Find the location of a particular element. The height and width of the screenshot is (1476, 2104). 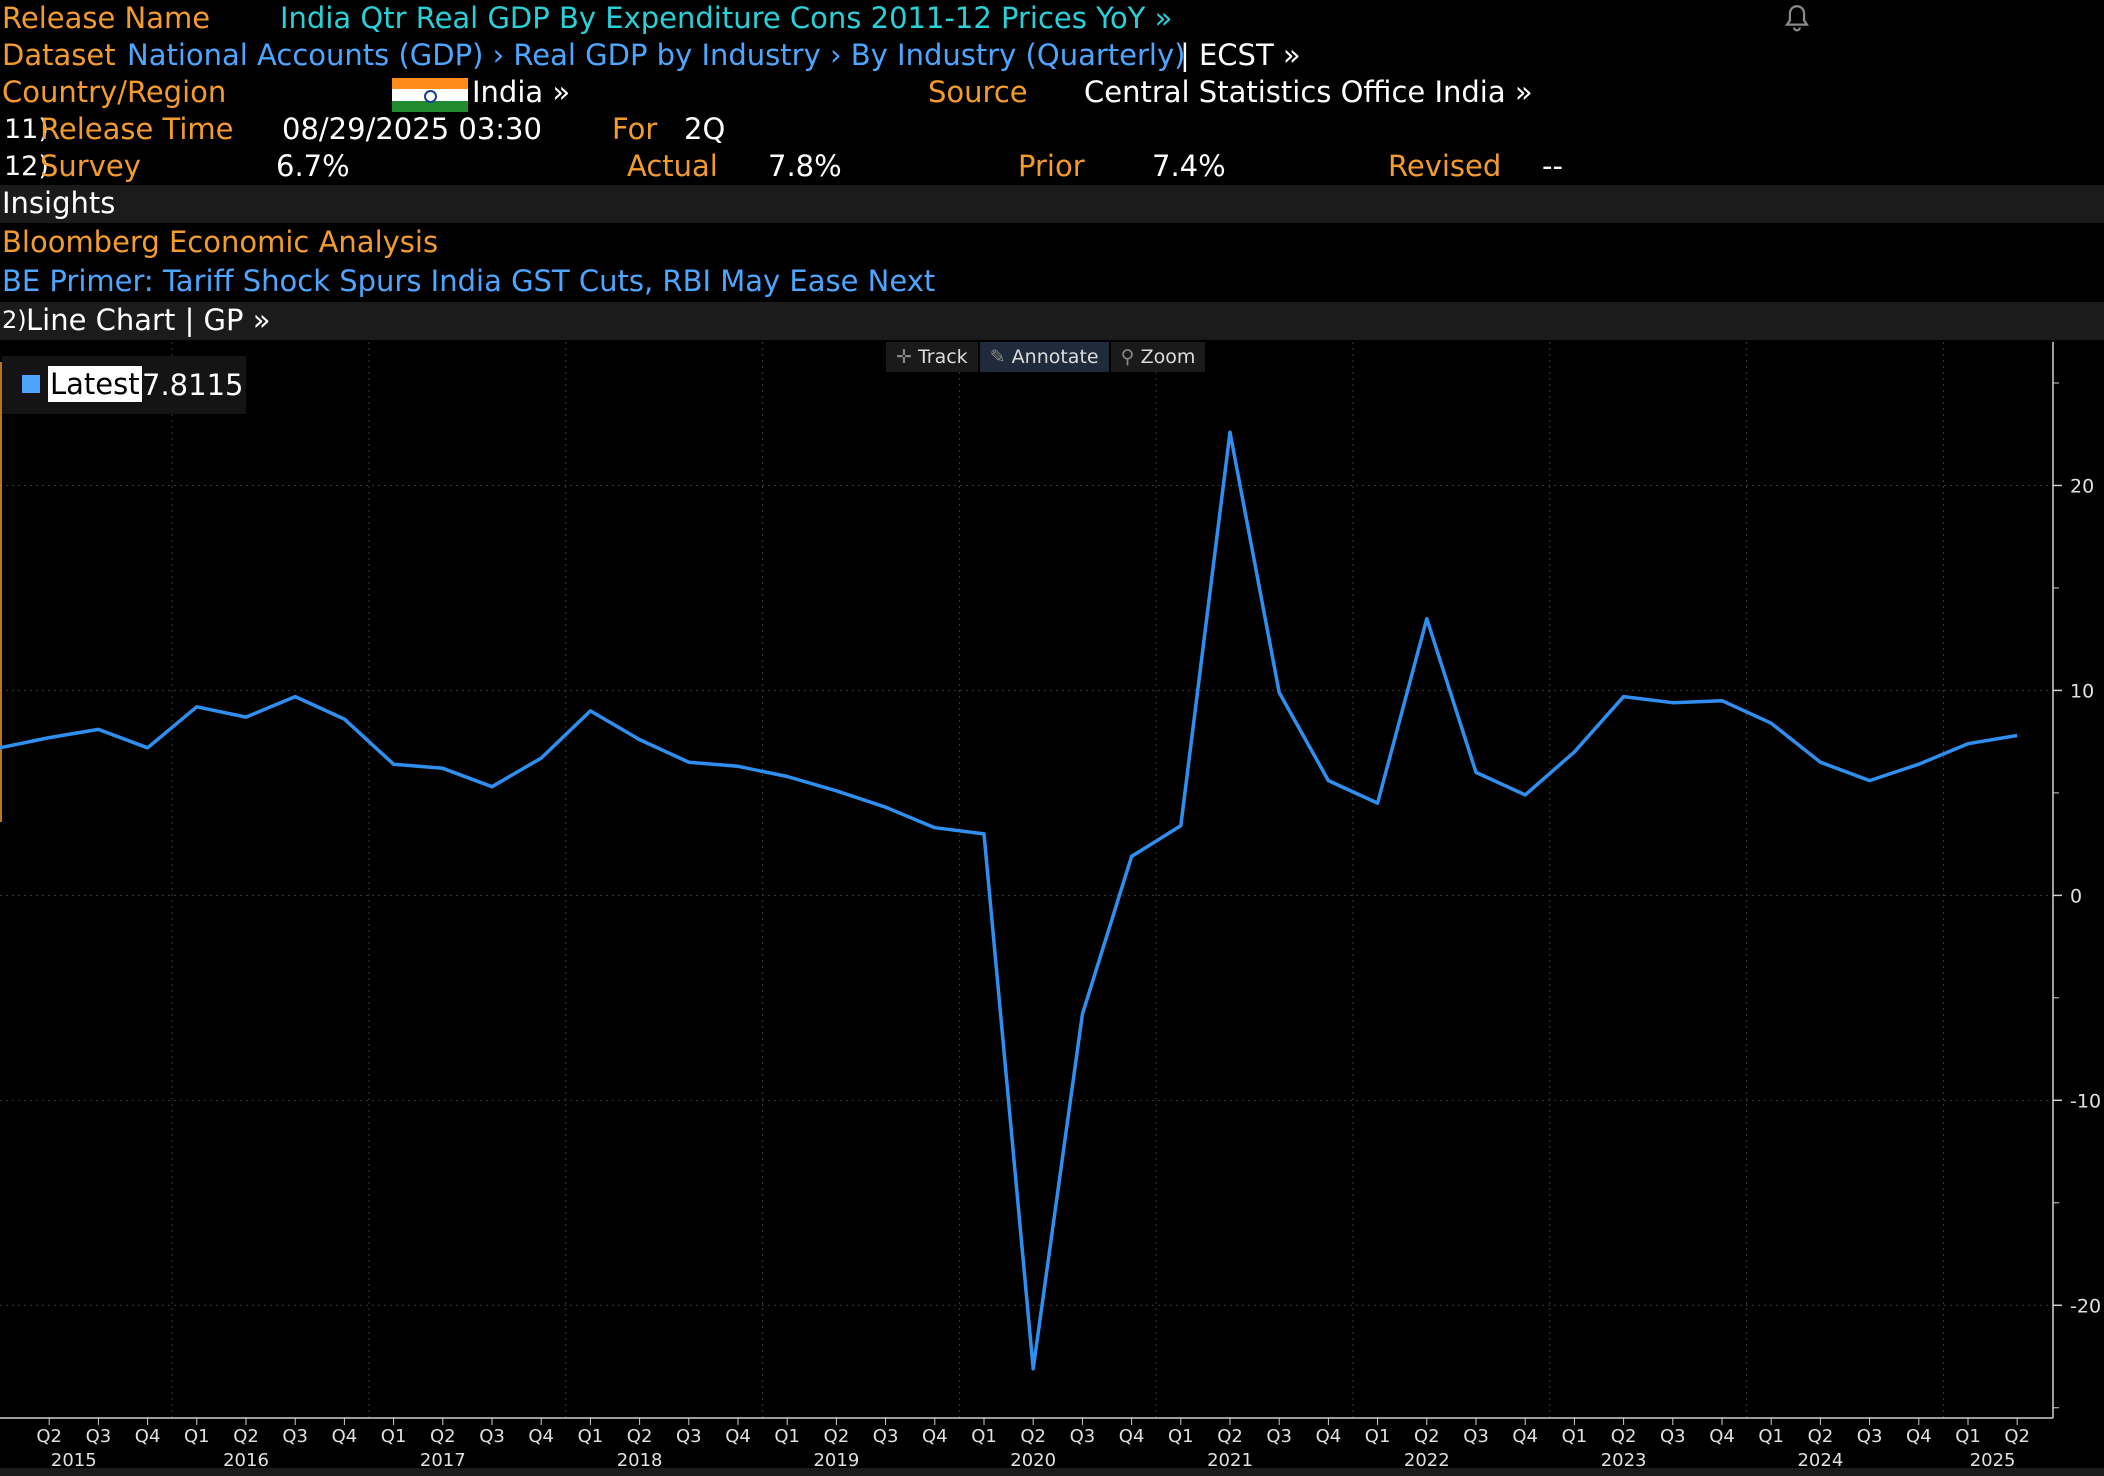

y-tick-label: -10 is located at coordinates (2085, 1101).